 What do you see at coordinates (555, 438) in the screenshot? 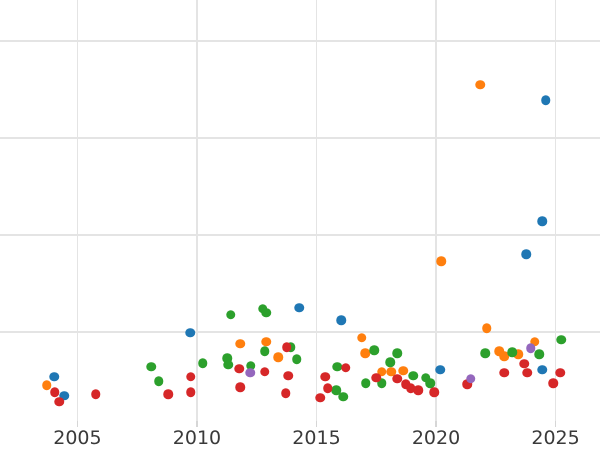
I see `x-tick-label: 2025` at bounding box center [555, 438].